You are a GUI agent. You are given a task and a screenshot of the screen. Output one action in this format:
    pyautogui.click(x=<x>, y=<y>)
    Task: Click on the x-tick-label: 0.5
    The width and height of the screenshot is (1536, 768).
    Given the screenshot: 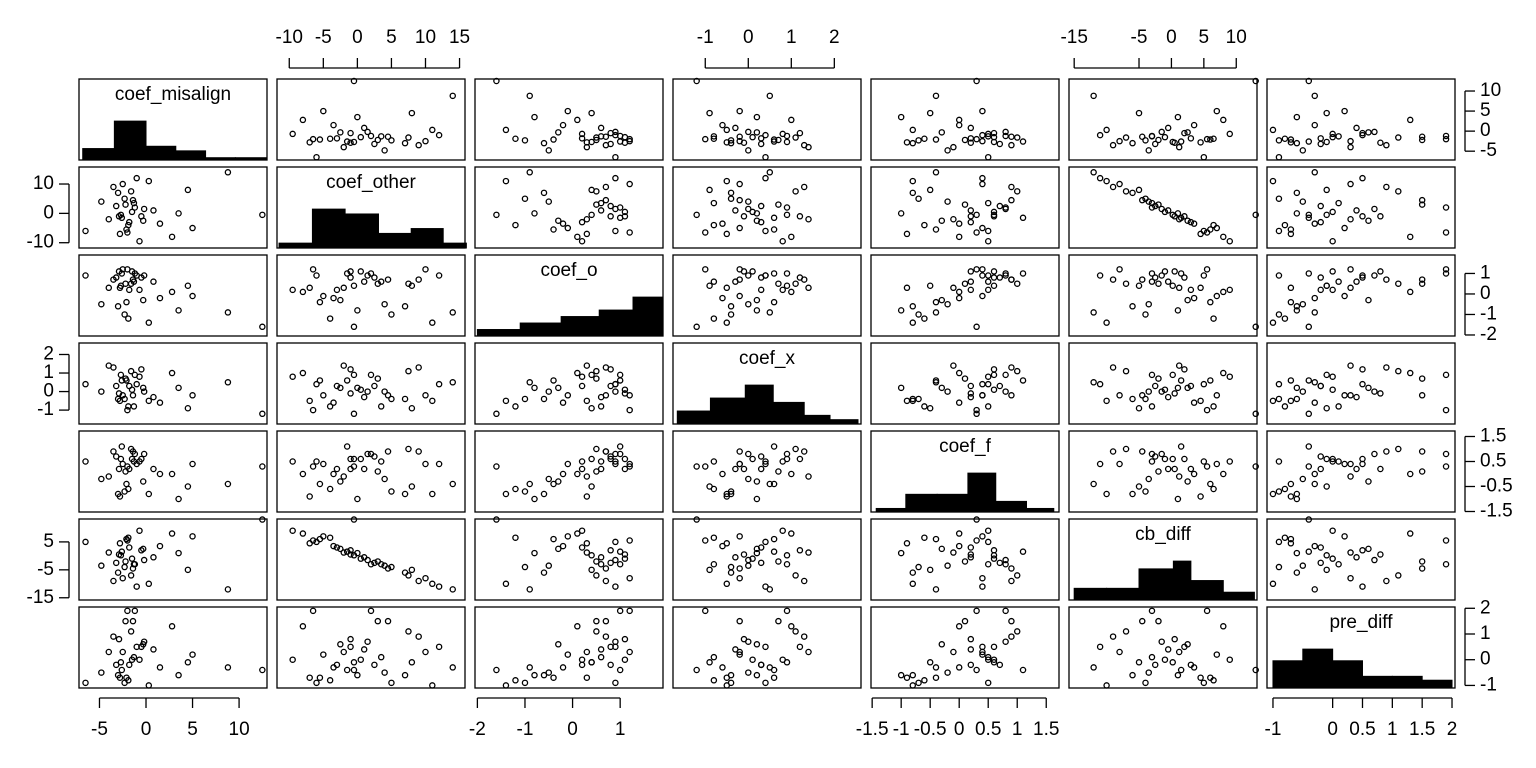 What is the action you would take?
    pyautogui.click(x=1362, y=729)
    